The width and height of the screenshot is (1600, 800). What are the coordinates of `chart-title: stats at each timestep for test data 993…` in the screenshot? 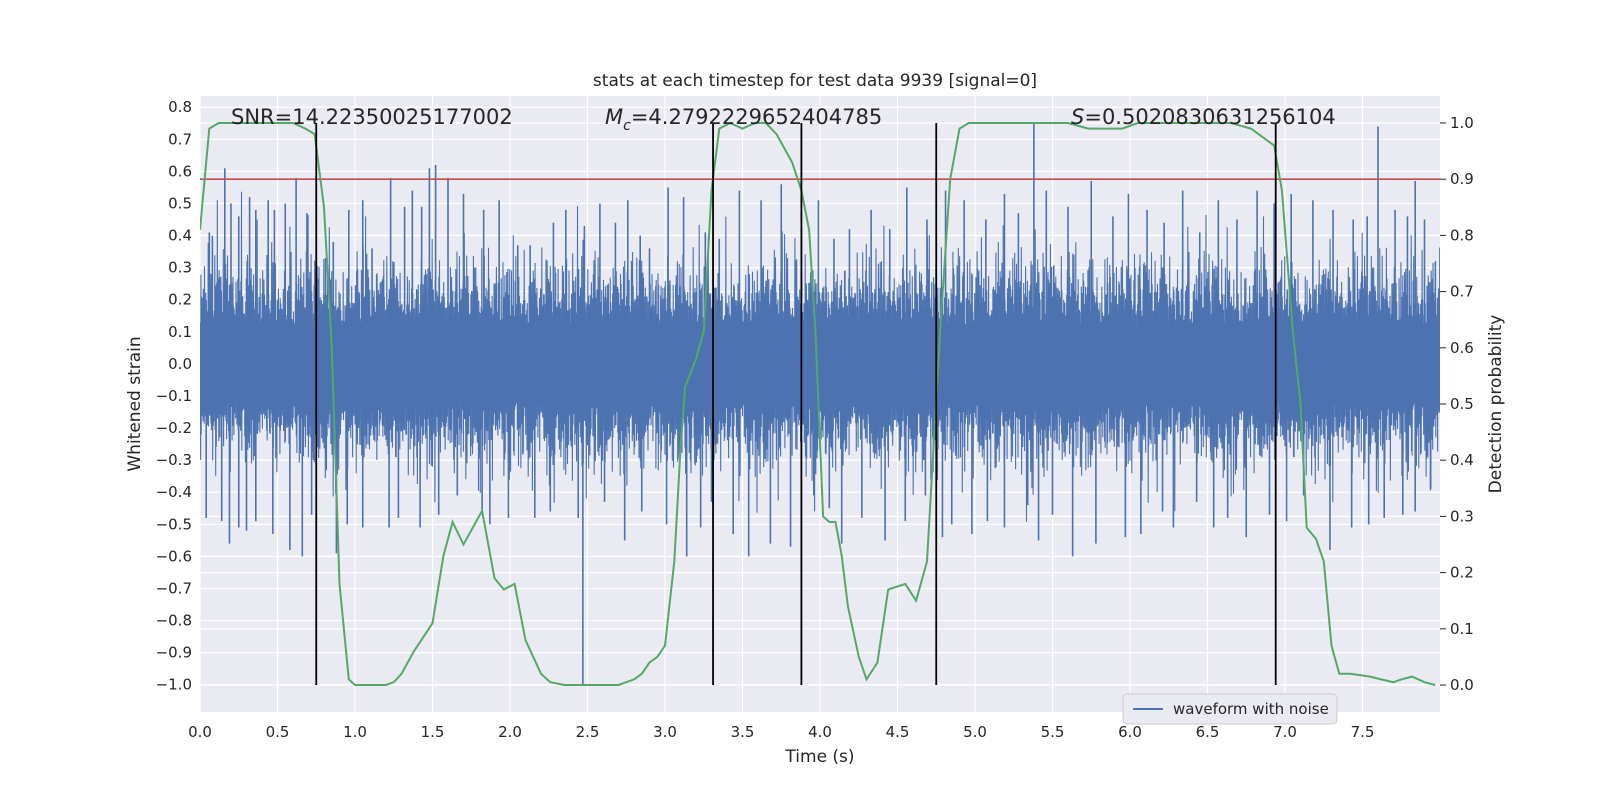 It's located at (815, 81).